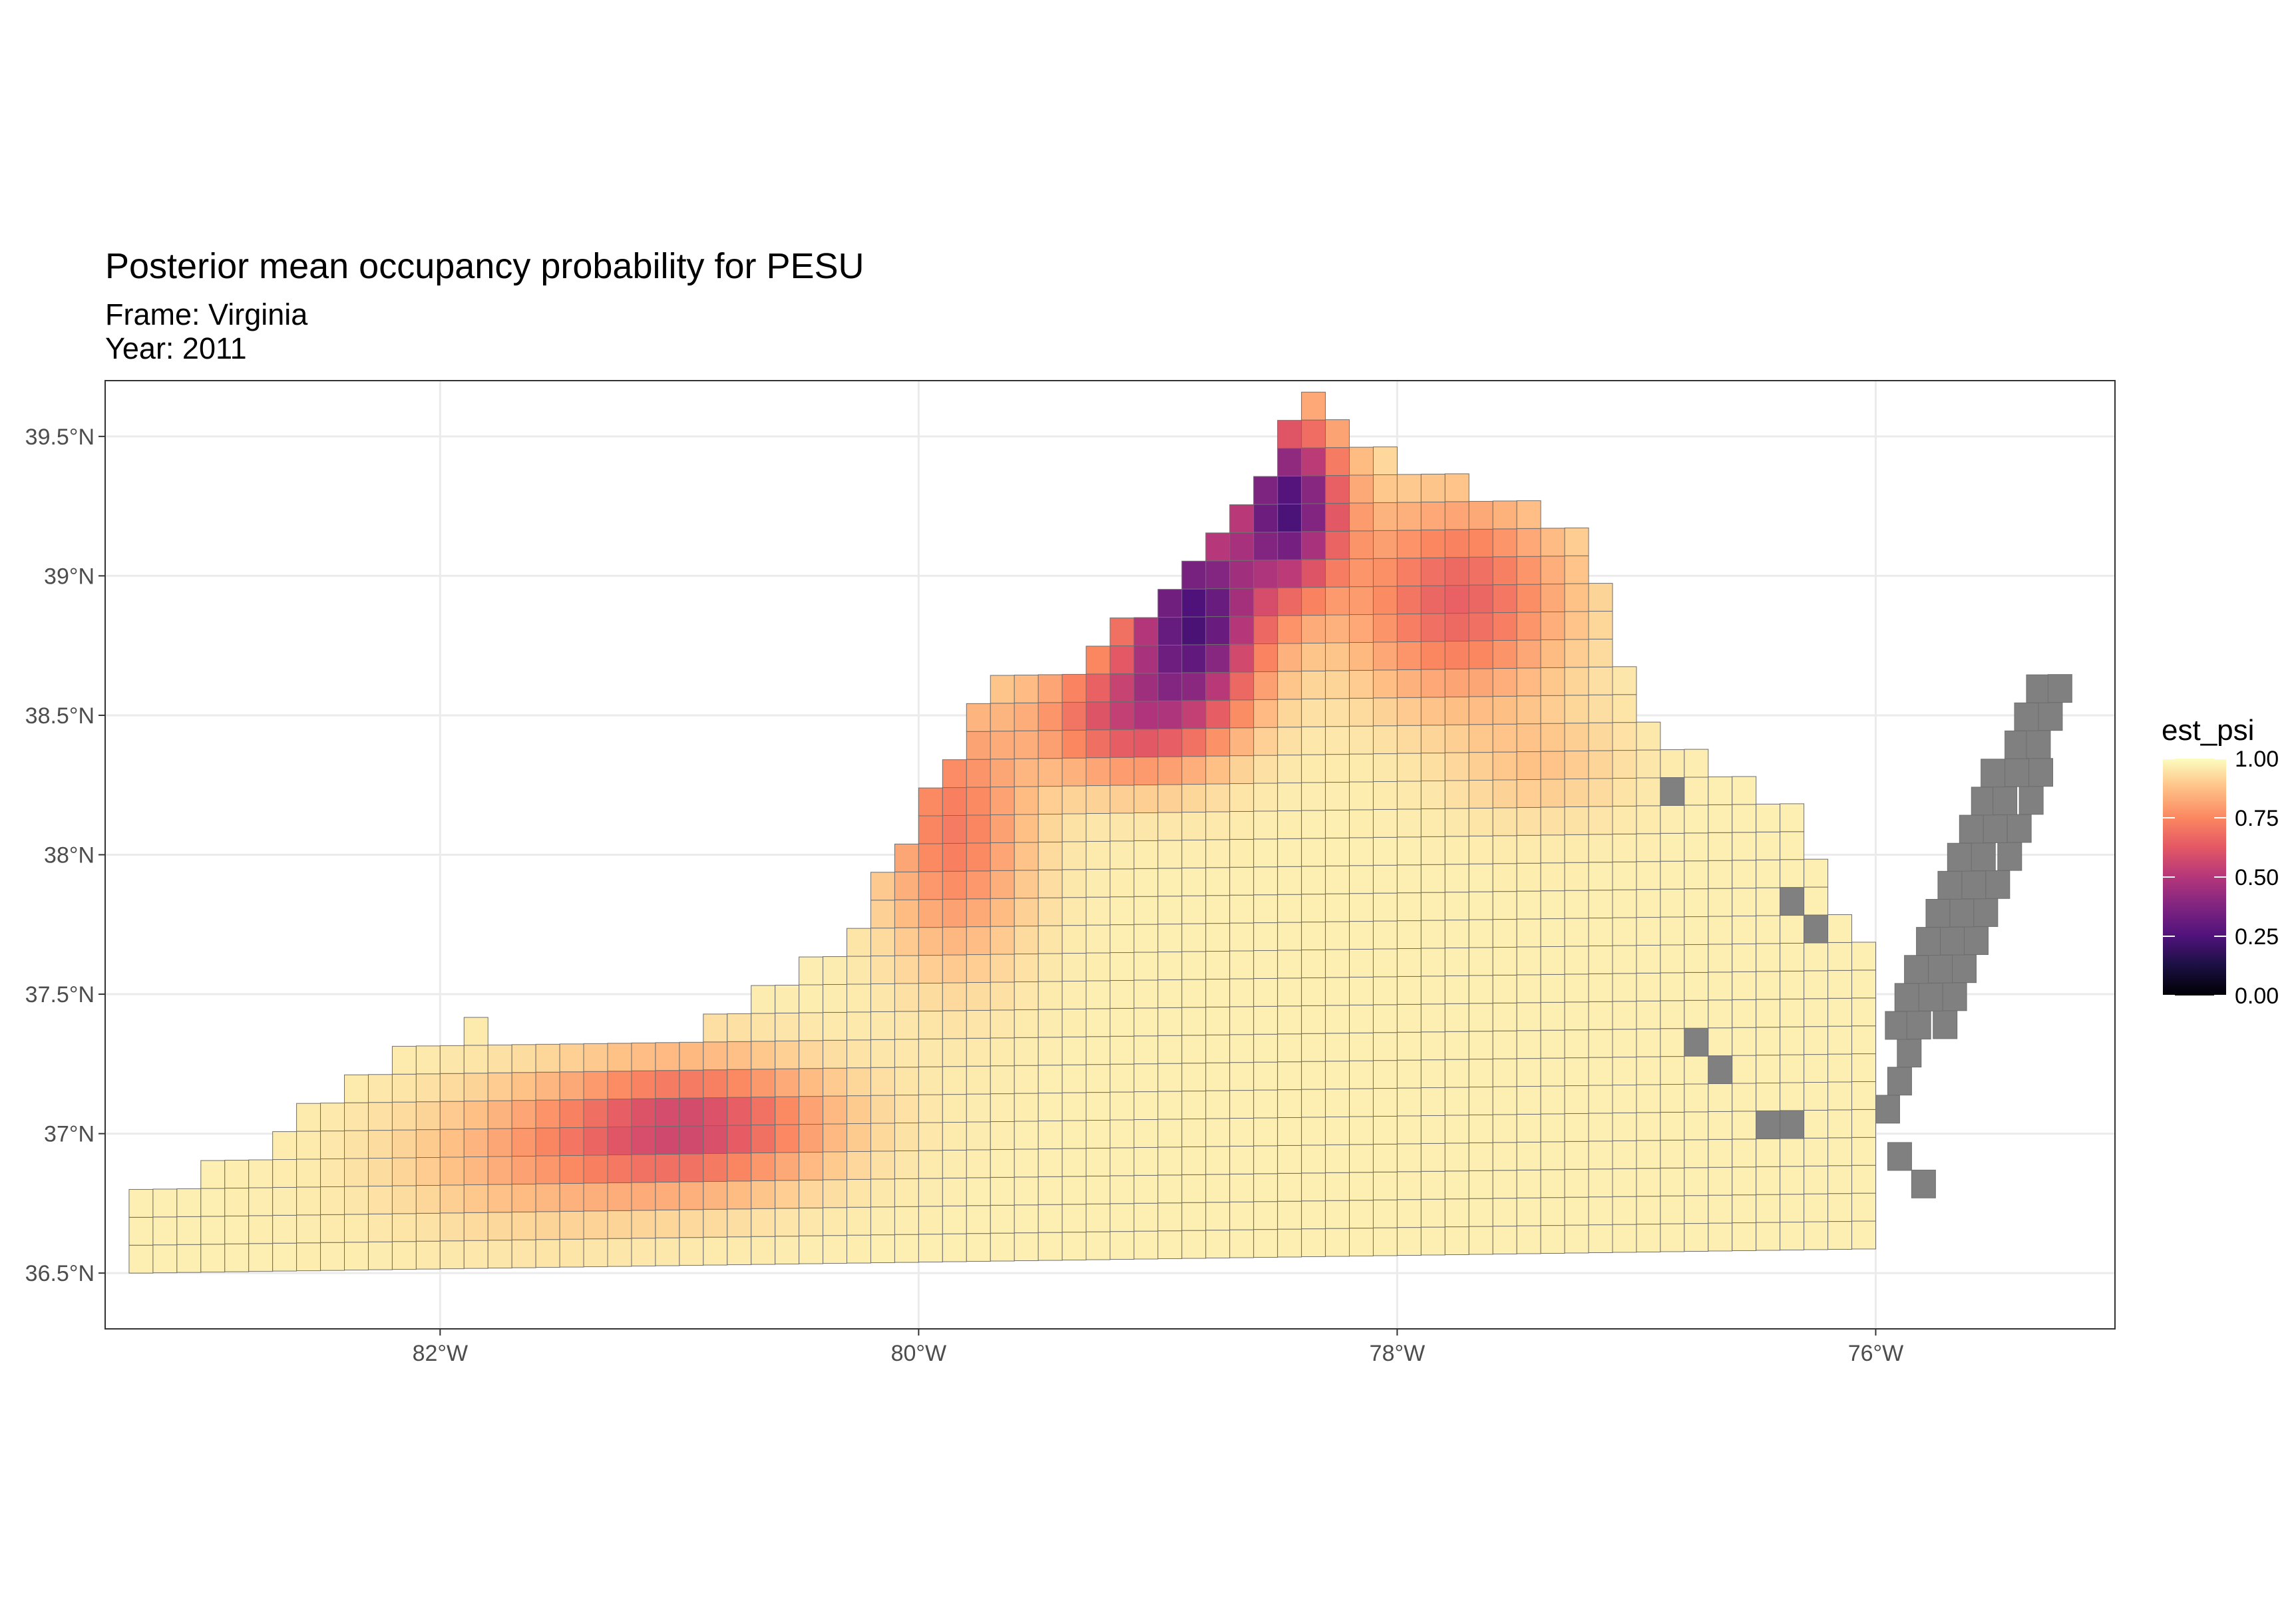 The width and height of the screenshot is (2296, 1615). Describe the element at coordinates (206, 314) in the screenshot. I see `map-subtitle-frame: Frame: Virginia` at that location.